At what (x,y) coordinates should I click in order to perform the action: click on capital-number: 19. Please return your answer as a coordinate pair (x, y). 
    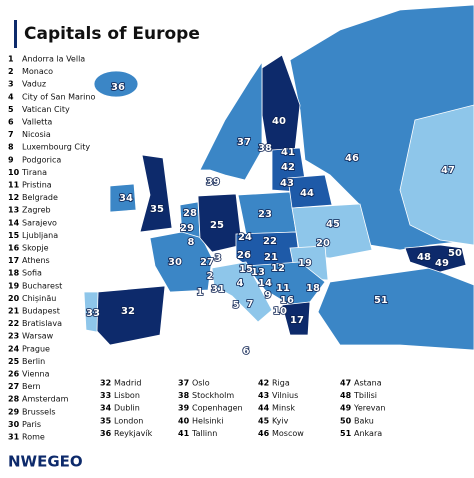
    Looking at the image, I should click on (14, 285).